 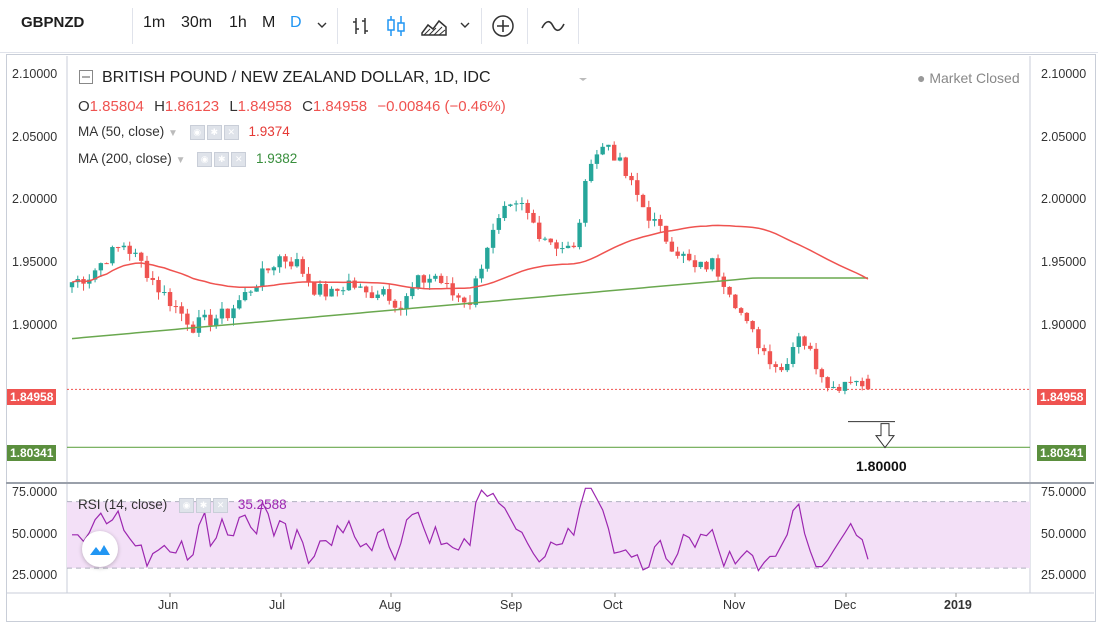 What do you see at coordinates (192, 106) in the screenshot?
I see `high-value: 1.86123` at bounding box center [192, 106].